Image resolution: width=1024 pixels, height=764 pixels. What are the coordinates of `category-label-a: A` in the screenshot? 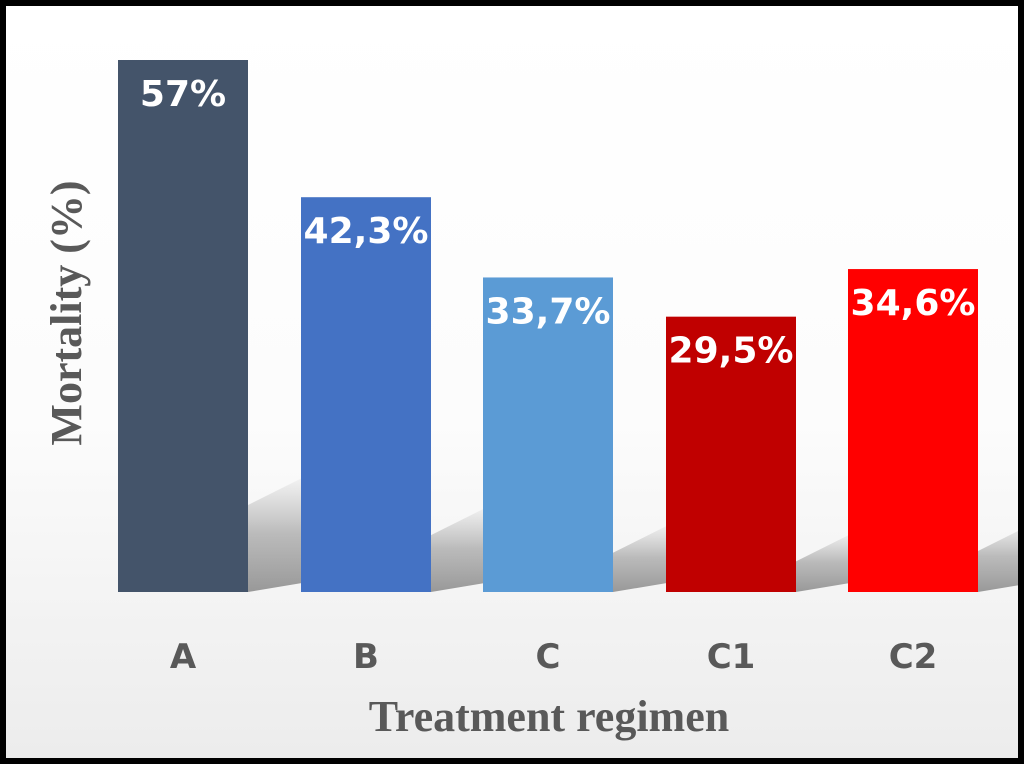 It's located at (183, 657).